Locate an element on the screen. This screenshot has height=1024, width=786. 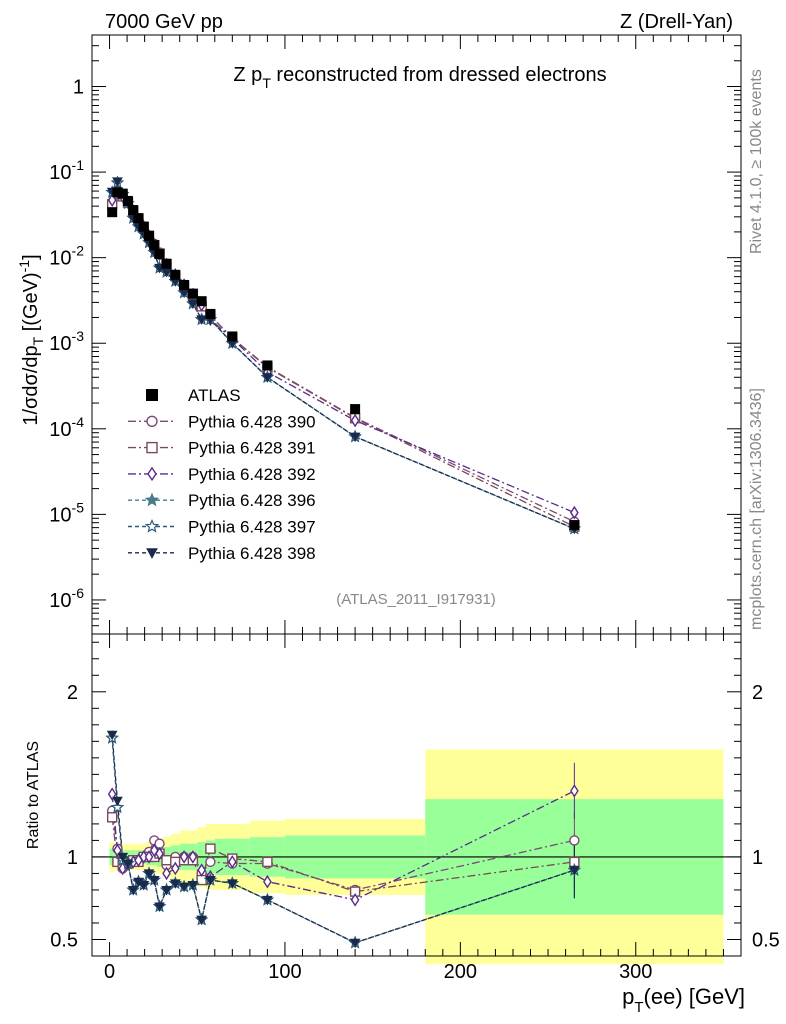
main-title-rest: reconstructed from dressed electrons is located at coordinates (439, 75).